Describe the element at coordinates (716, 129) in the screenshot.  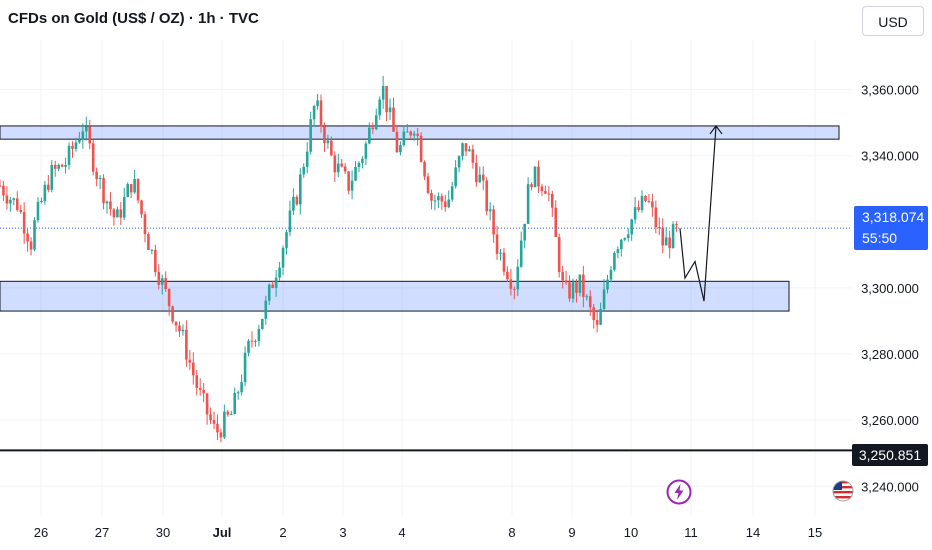
I see `projection-arrowhead` at that location.